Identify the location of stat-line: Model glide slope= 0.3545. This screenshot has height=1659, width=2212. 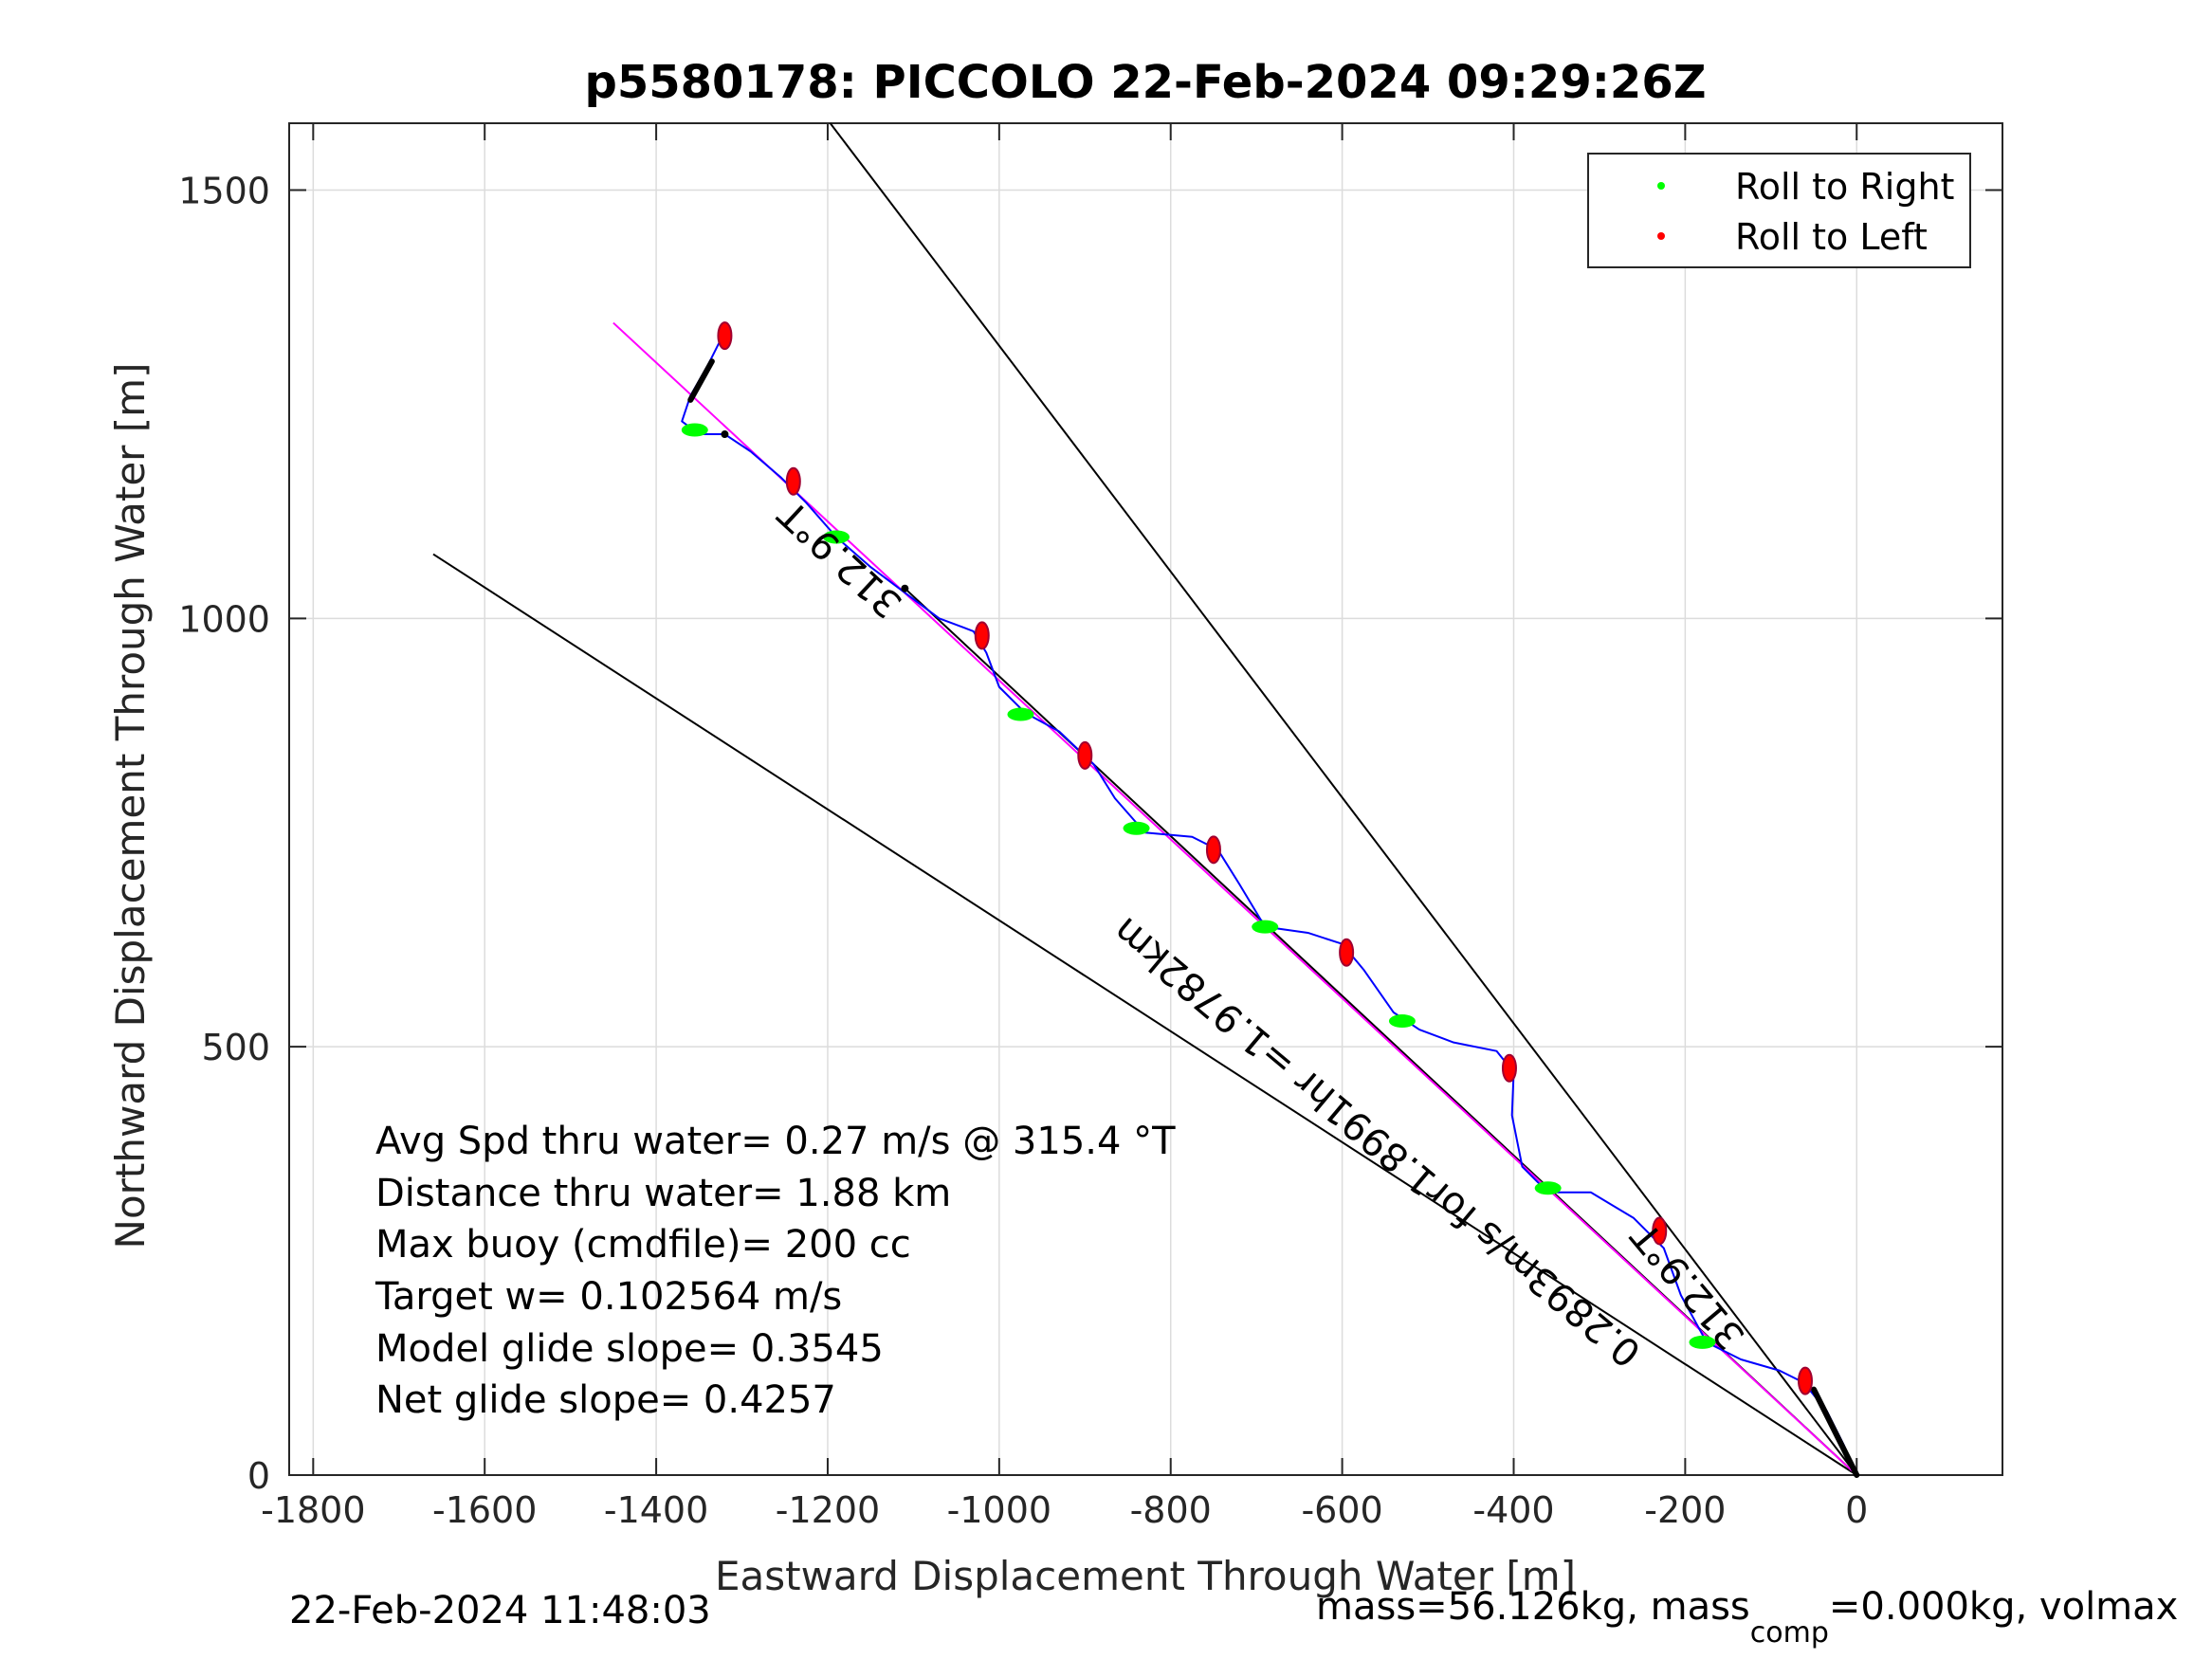
(629, 1349).